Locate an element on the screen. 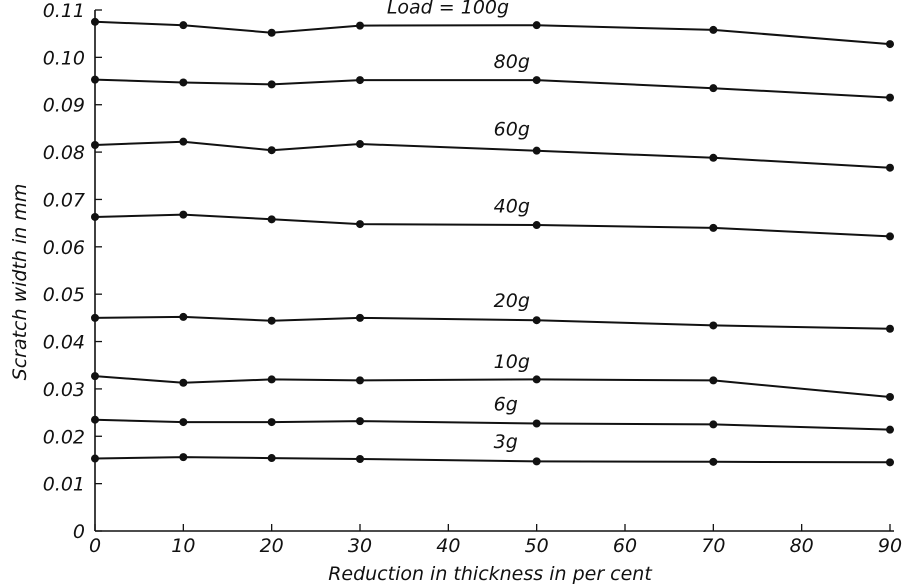 The width and height of the screenshot is (903, 588). series-label: 6g is located at coordinates (506, 404).